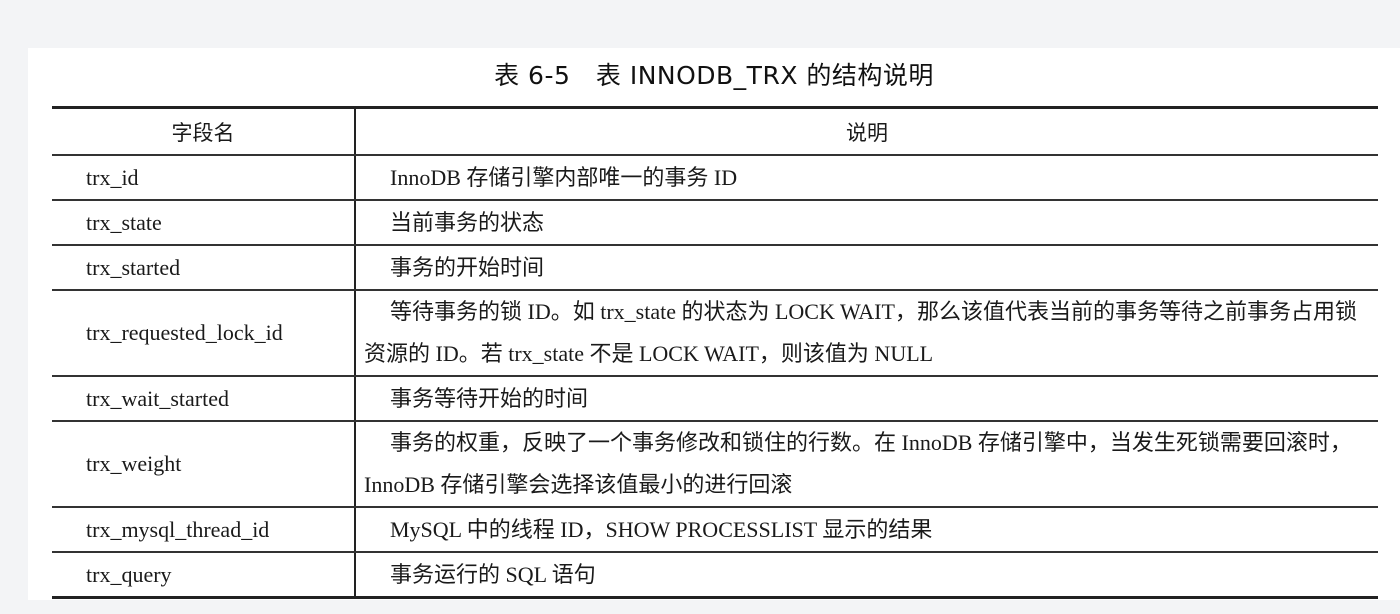  What do you see at coordinates (715, 399) in the screenshot?
I see `table-row: trx_wait_started 事务等待开始的时间` at bounding box center [715, 399].